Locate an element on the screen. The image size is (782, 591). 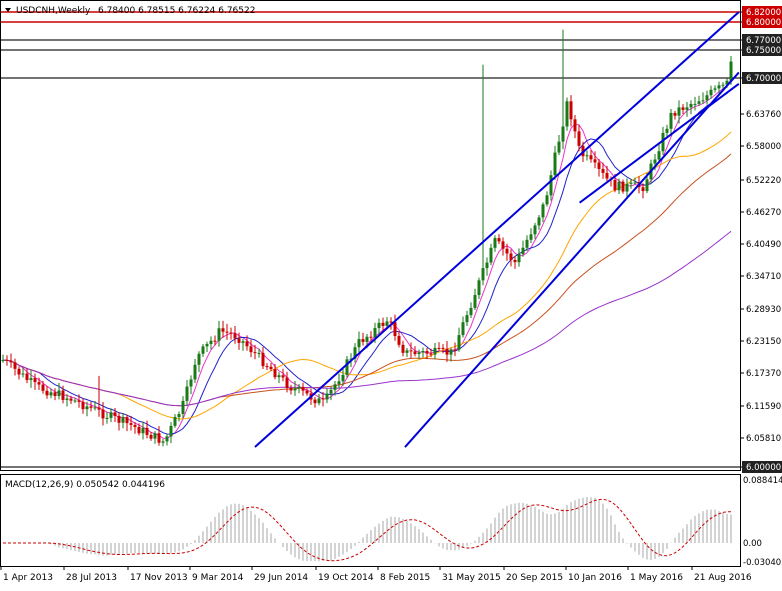
date-tick-label: 20 Sep 2015 is located at coordinates (534, 578).